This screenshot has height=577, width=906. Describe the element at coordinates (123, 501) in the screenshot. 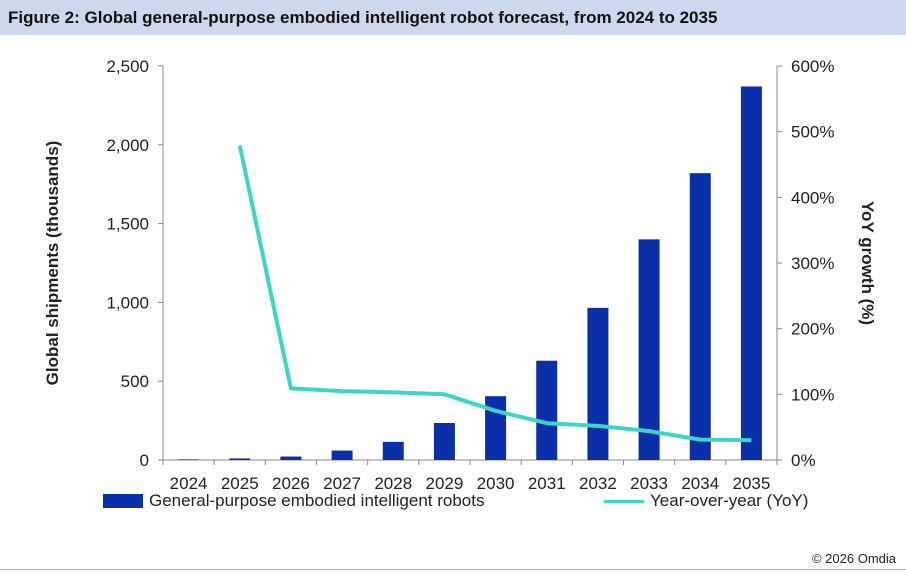

I see `legend-bar-swatch` at that location.